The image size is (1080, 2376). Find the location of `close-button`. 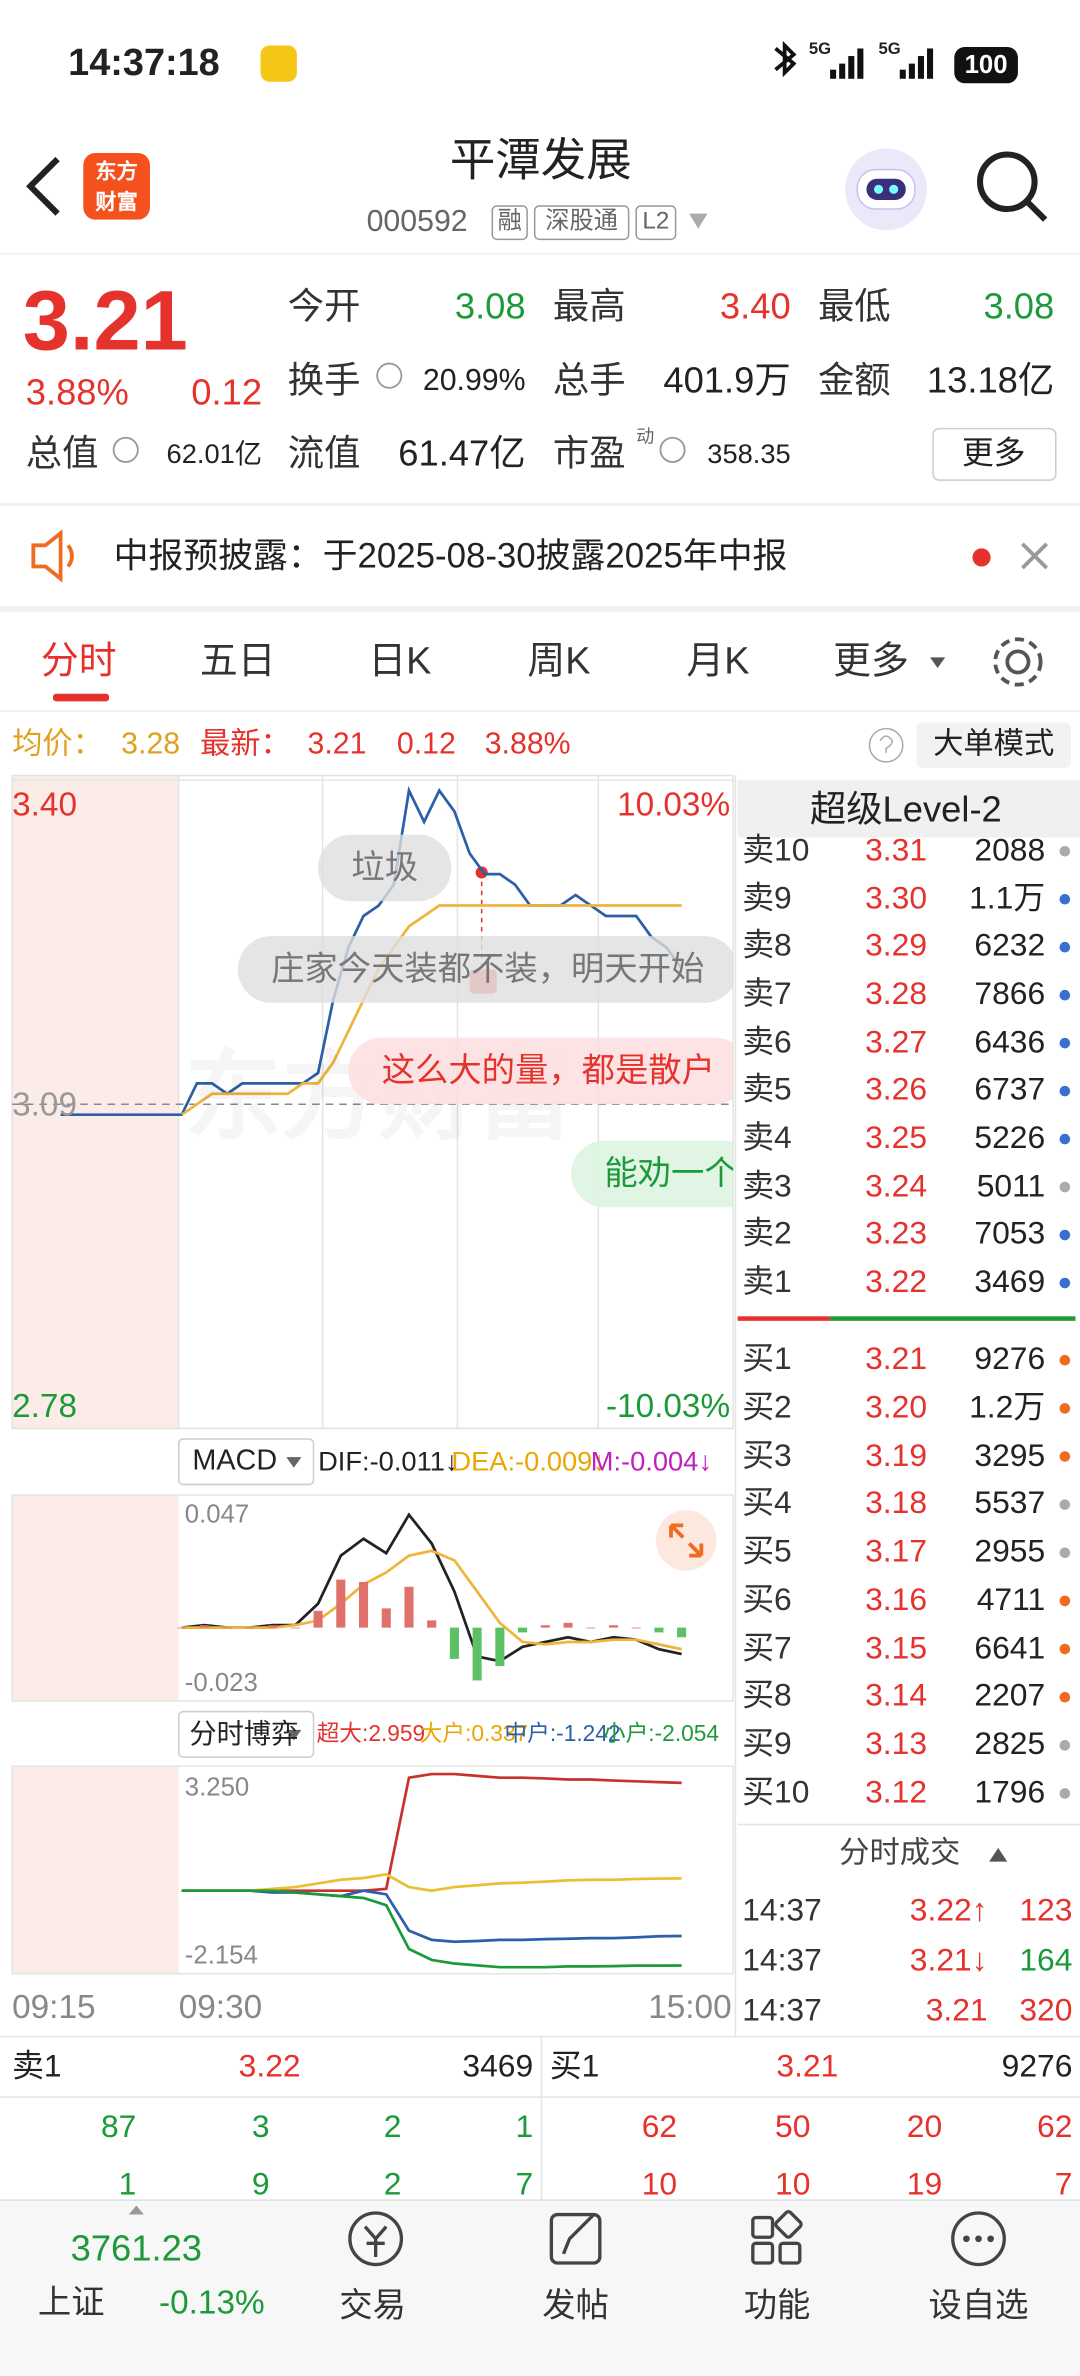

close-button is located at coordinates (1035, 556).